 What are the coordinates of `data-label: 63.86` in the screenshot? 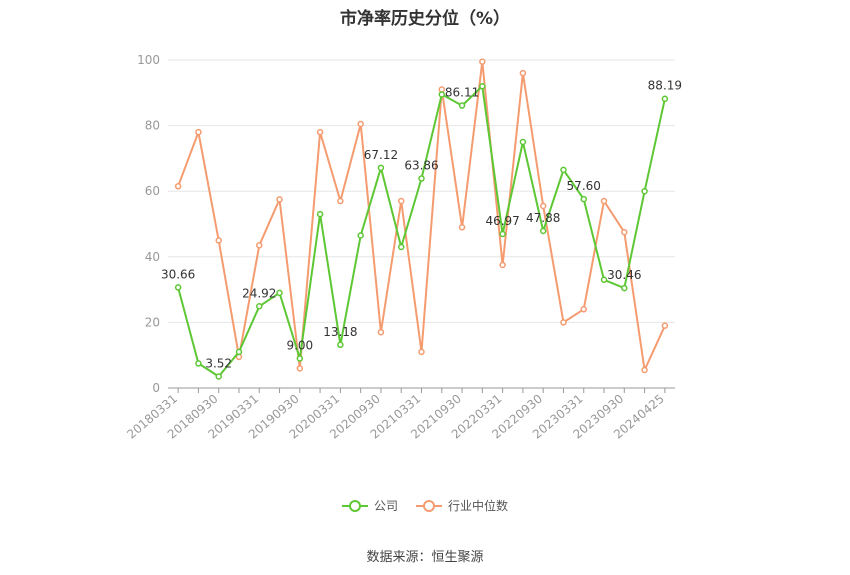 It's located at (421, 166).